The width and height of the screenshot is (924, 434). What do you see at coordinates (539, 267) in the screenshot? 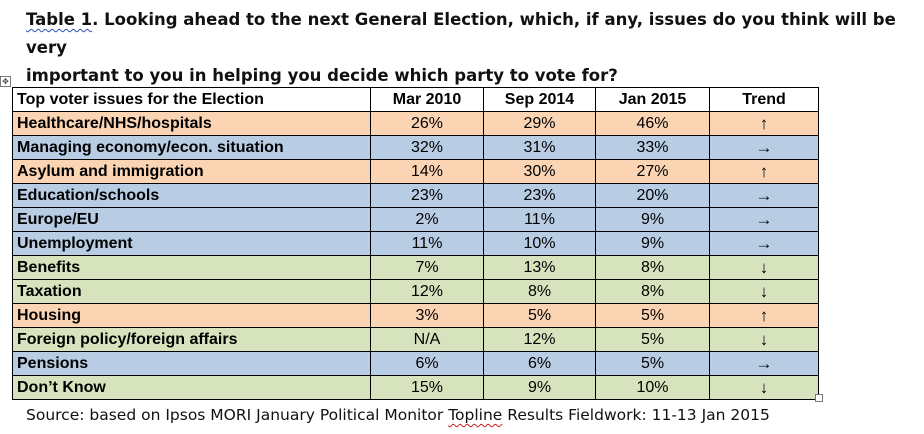
I see `sep-2014-cell: 13%` at bounding box center [539, 267].